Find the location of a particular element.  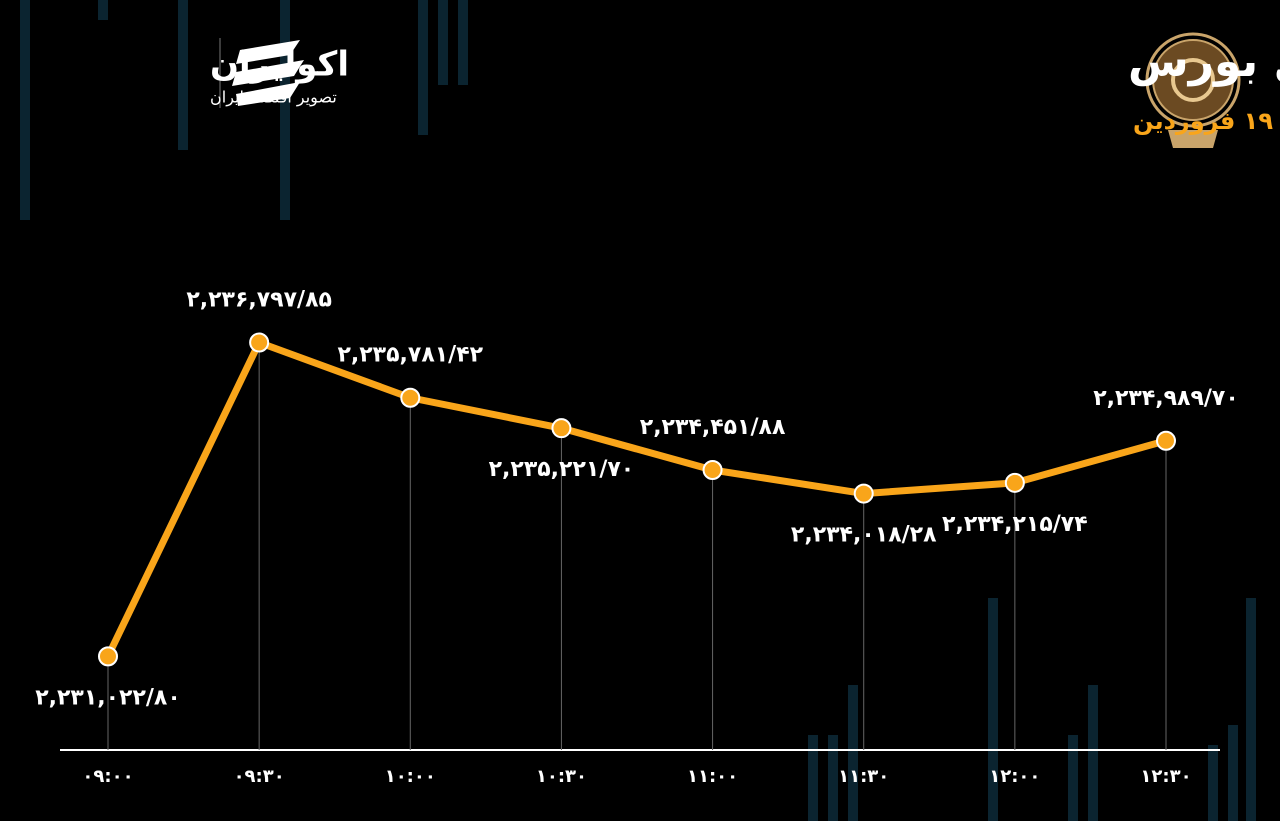

value-label: ۲,۲۳۴,۰۱۸/۲۸ is located at coordinates (864, 535).